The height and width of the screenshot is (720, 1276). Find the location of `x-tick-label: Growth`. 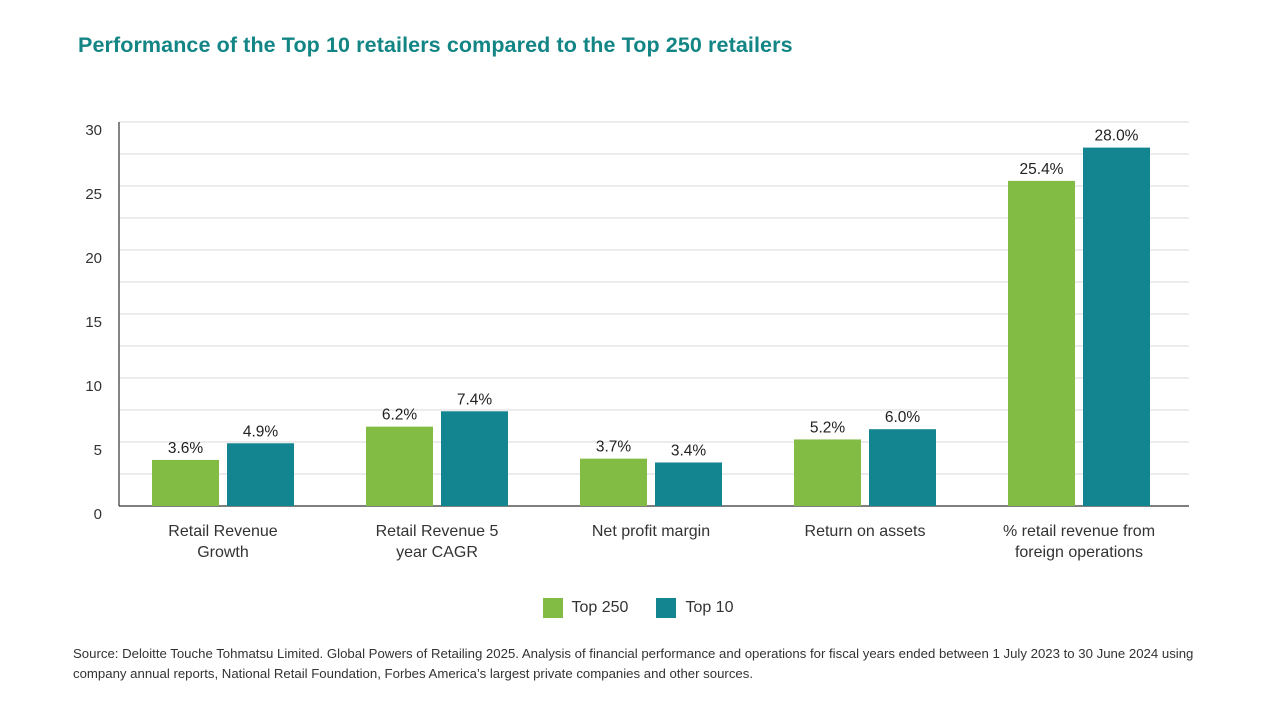

x-tick-label: Growth is located at coordinates (223, 552).